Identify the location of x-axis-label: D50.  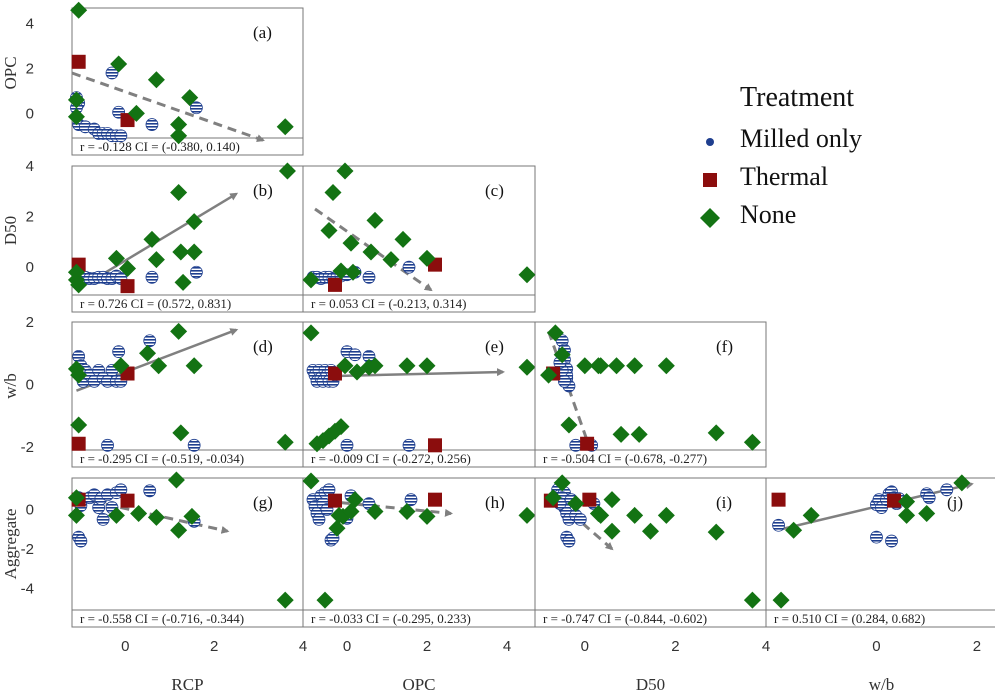
(650, 684).